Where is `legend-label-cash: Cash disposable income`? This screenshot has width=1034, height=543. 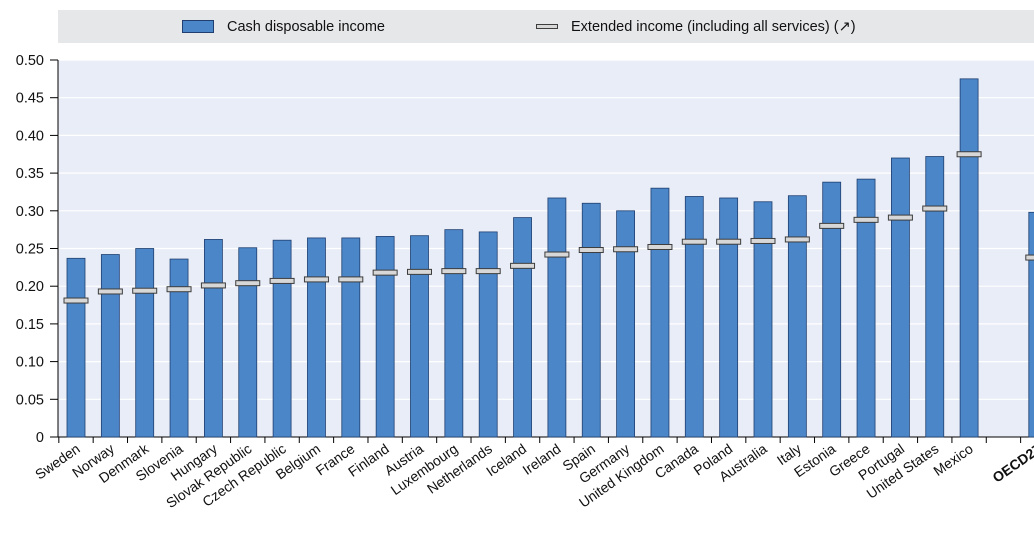
legend-label-cash: Cash disposable income is located at coordinates (306, 26).